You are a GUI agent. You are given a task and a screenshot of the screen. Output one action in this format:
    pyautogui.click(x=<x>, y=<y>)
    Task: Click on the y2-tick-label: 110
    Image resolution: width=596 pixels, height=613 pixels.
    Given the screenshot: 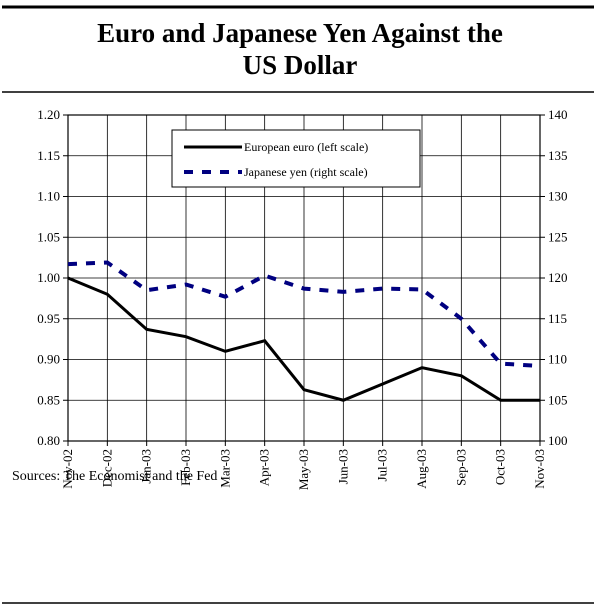 What is the action you would take?
    pyautogui.click(x=557, y=359)
    